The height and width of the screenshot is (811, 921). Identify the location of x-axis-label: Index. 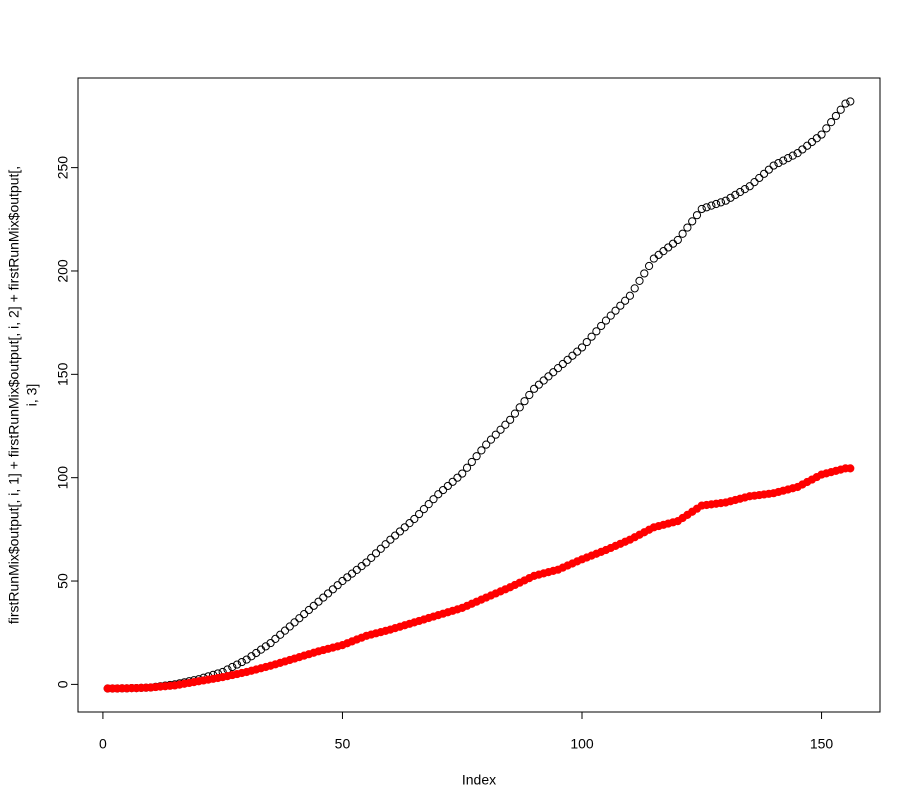
(479, 780).